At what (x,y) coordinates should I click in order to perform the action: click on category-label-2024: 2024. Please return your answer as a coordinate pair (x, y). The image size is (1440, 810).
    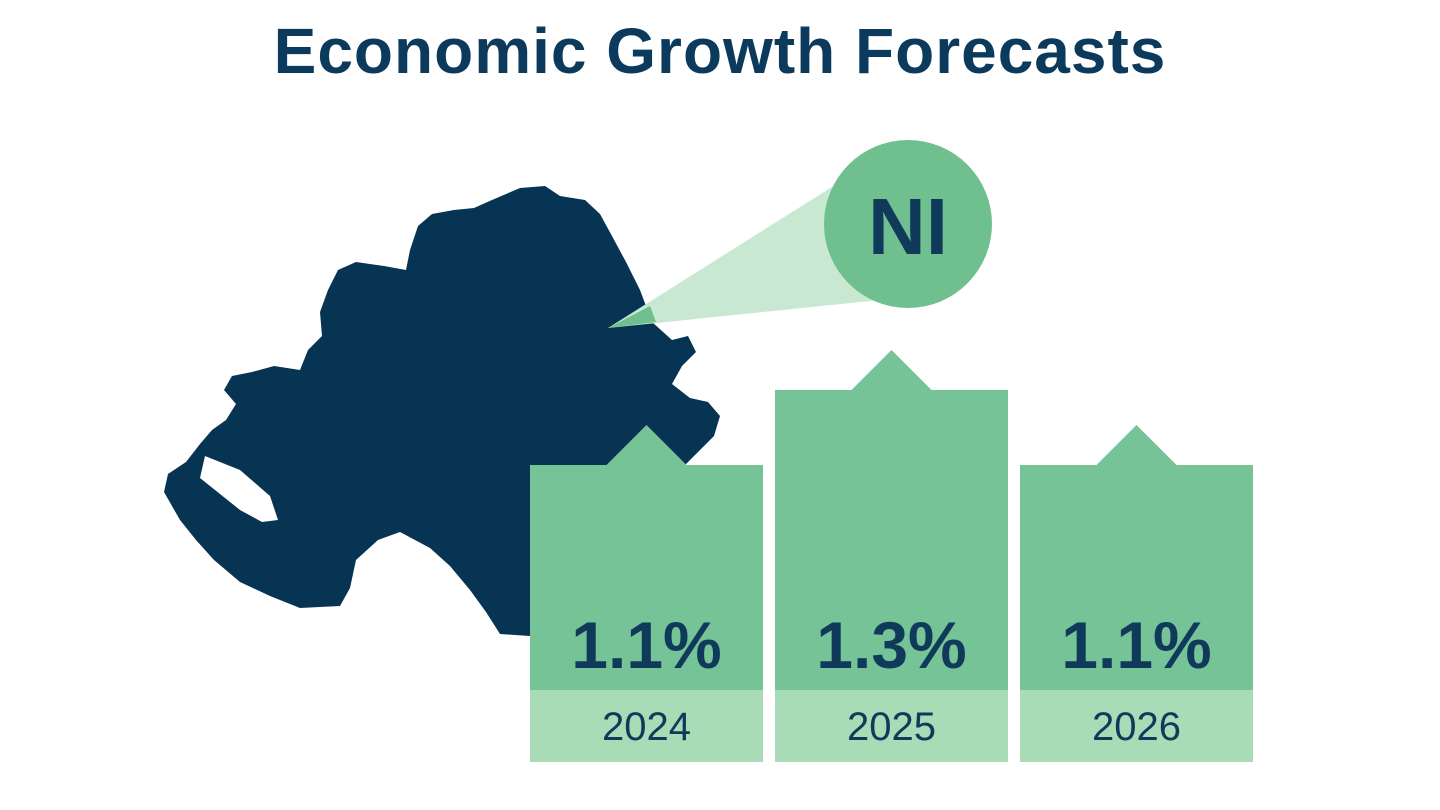
    Looking at the image, I should click on (646, 727).